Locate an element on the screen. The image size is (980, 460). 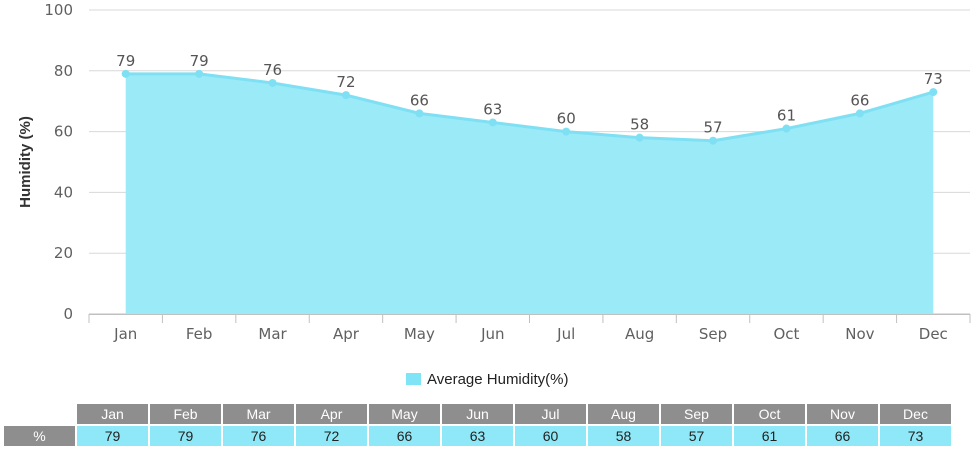
x-tick-label: Dec is located at coordinates (933, 334).